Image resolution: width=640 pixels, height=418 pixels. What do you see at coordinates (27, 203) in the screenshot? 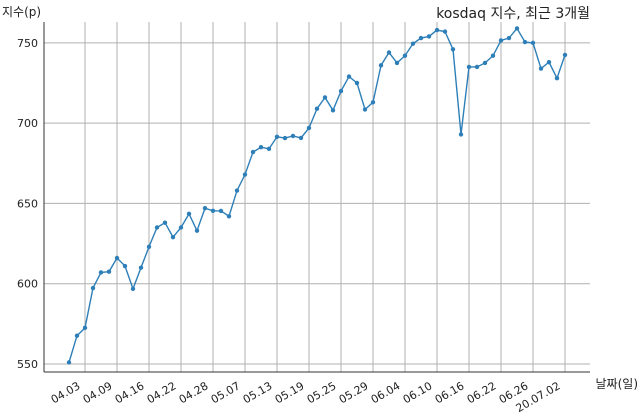
I see `y-tick-label: 650` at bounding box center [27, 203].